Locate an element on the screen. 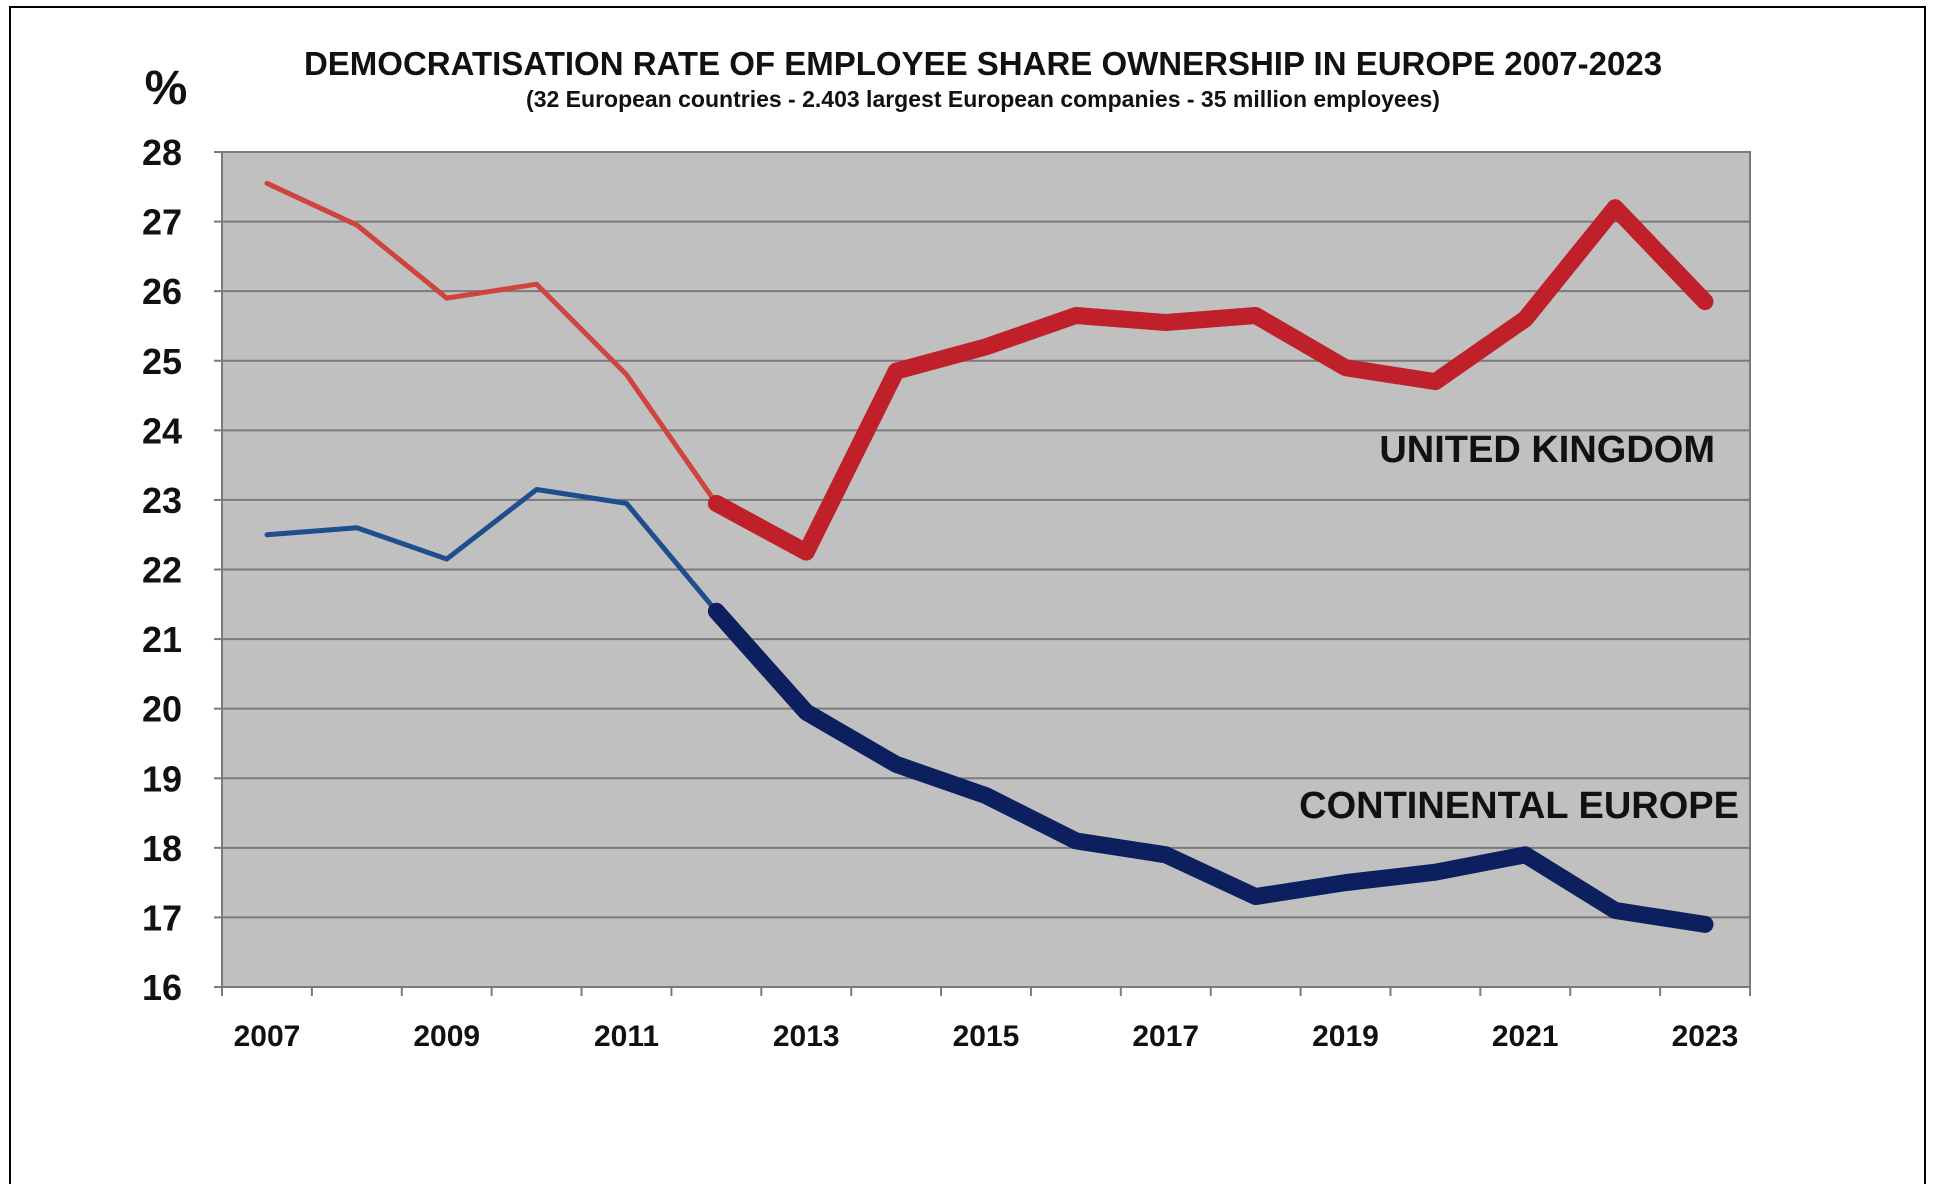  series-label: CONTINENTAL EUROPE is located at coordinates (1519, 806).